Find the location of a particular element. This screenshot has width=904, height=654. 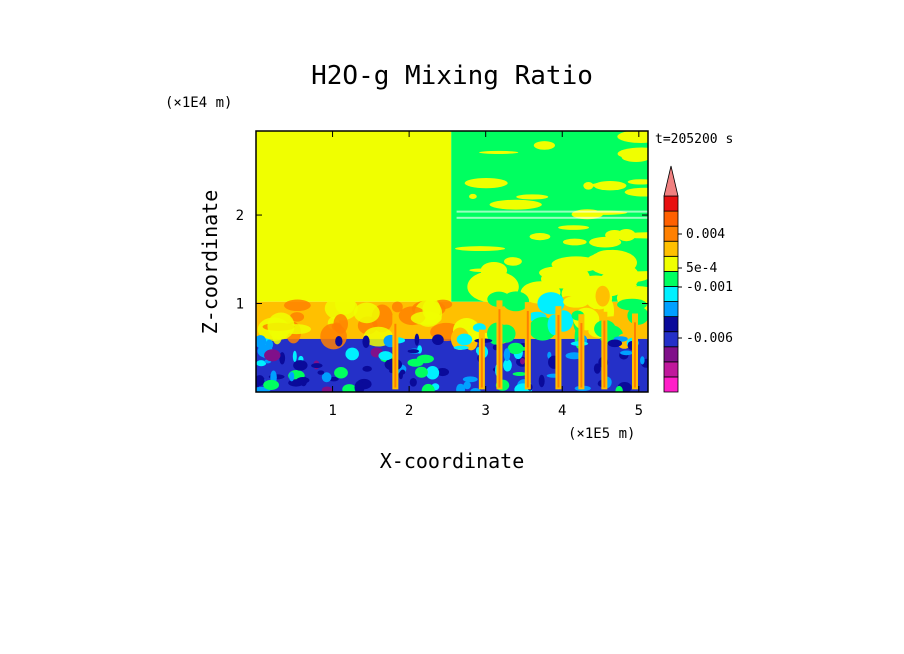

y-tick-label: 2 is located at coordinates (240, 216).